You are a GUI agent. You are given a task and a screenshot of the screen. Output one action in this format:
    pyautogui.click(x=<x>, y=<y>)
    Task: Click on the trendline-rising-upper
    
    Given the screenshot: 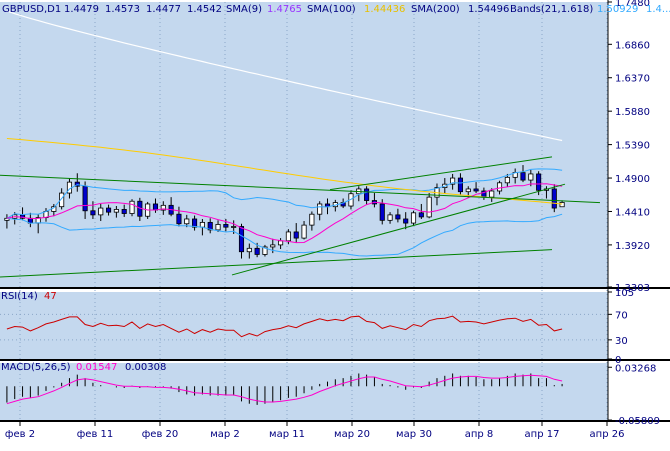 What is the action you would take?
    pyautogui.click(x=441, y=173)
    